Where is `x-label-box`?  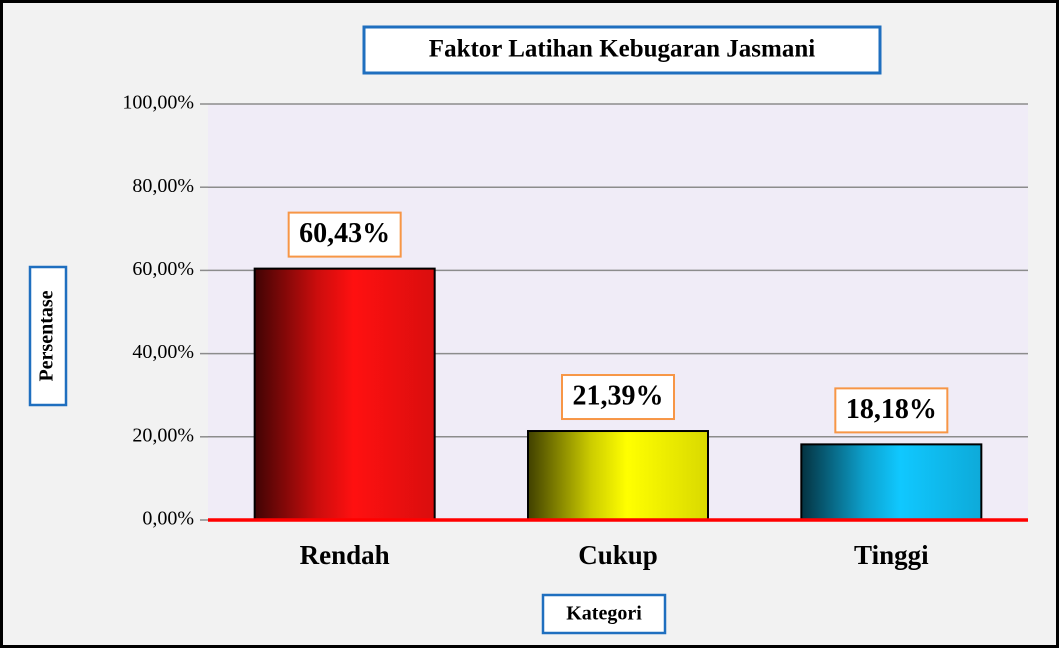
x-label-box is located at coordinates (604, 614).